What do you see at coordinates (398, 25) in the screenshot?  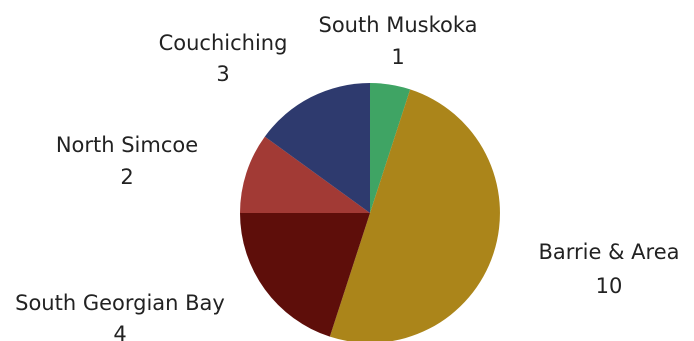 I see `label-south-muskoka-name: South Muskoka` at bounding box center [398, 25].